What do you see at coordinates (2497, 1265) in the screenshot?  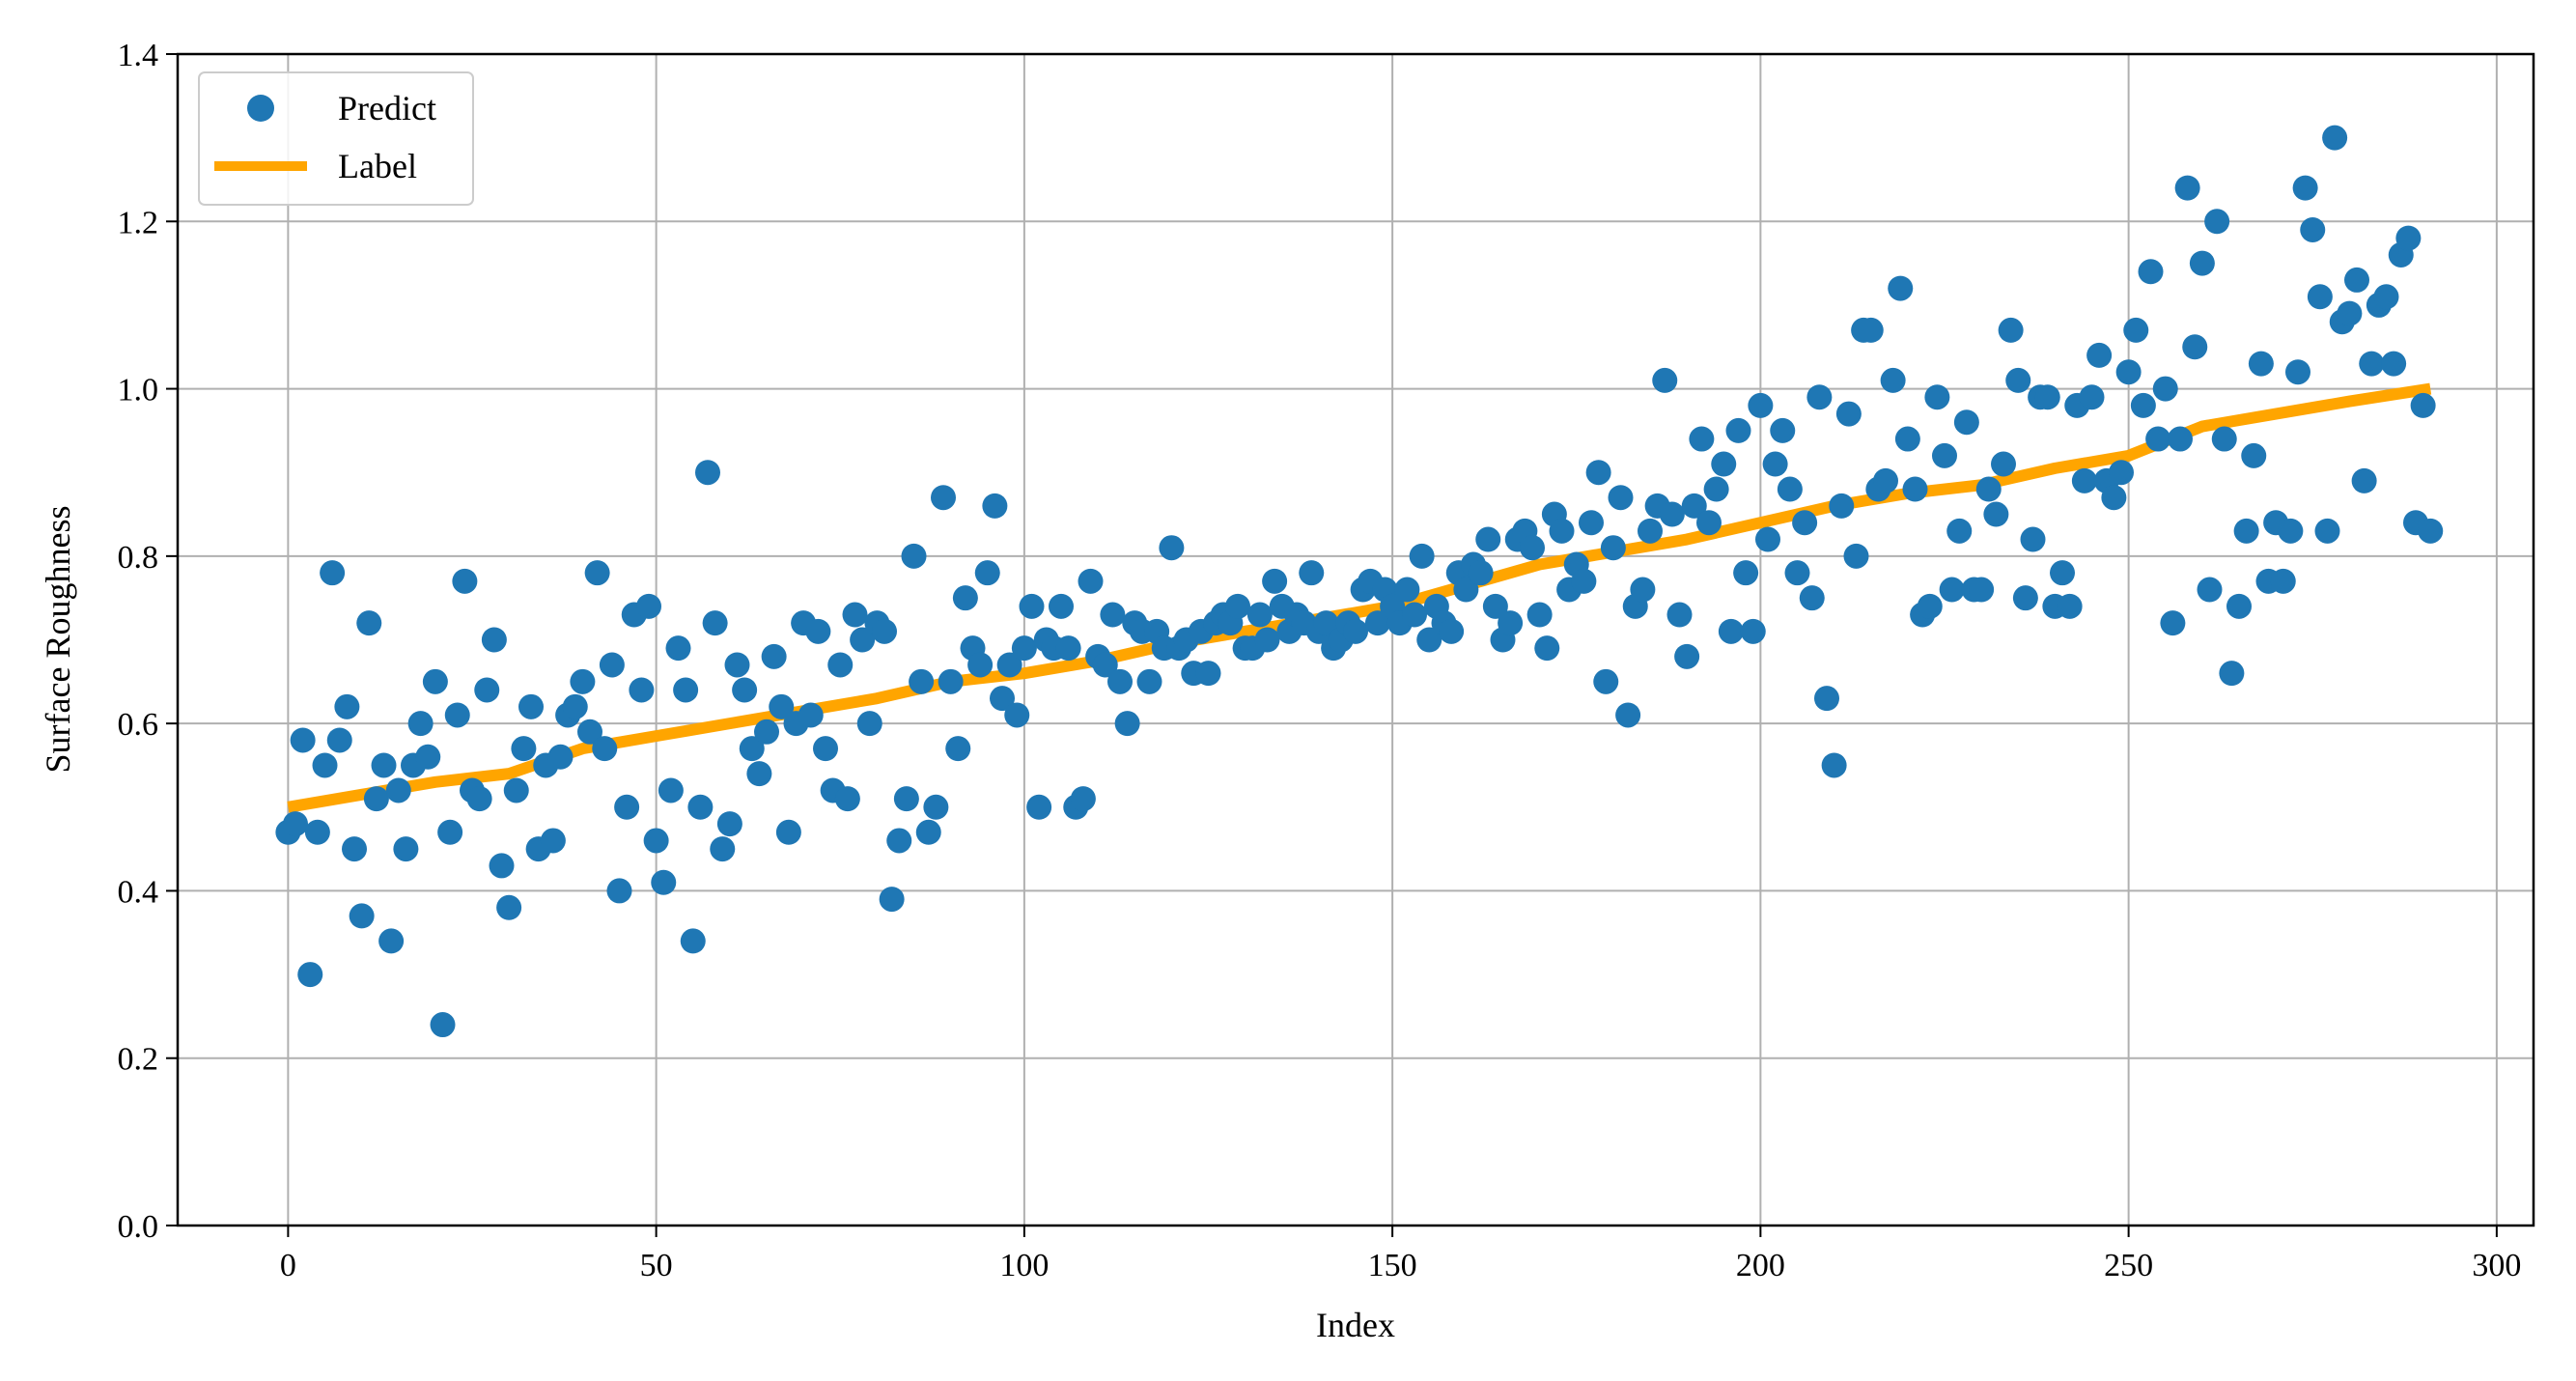 I see `x-tick-label: 300` at bounding box center [2497, 1265].